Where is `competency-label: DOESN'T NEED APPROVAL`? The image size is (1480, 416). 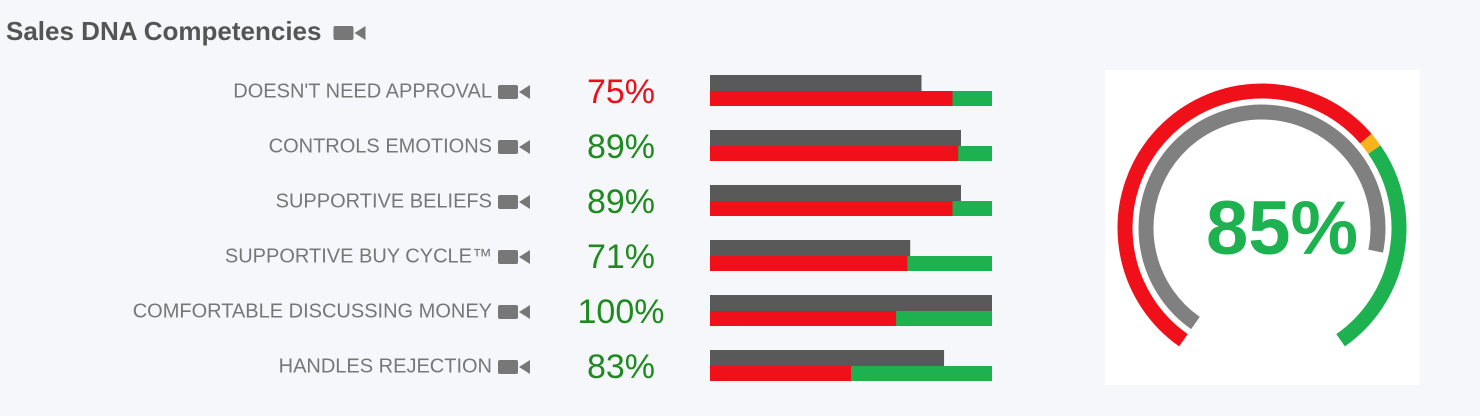
competency-label: DOESN'T NEED APPROVAL is located at coordinates (362, 91).